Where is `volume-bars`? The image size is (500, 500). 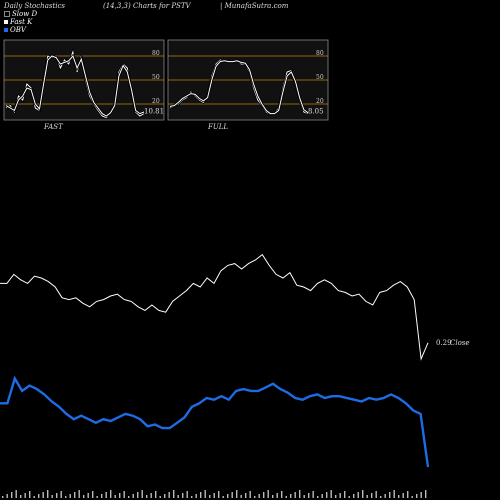 volume-bars is located at coordinates (214, 494).